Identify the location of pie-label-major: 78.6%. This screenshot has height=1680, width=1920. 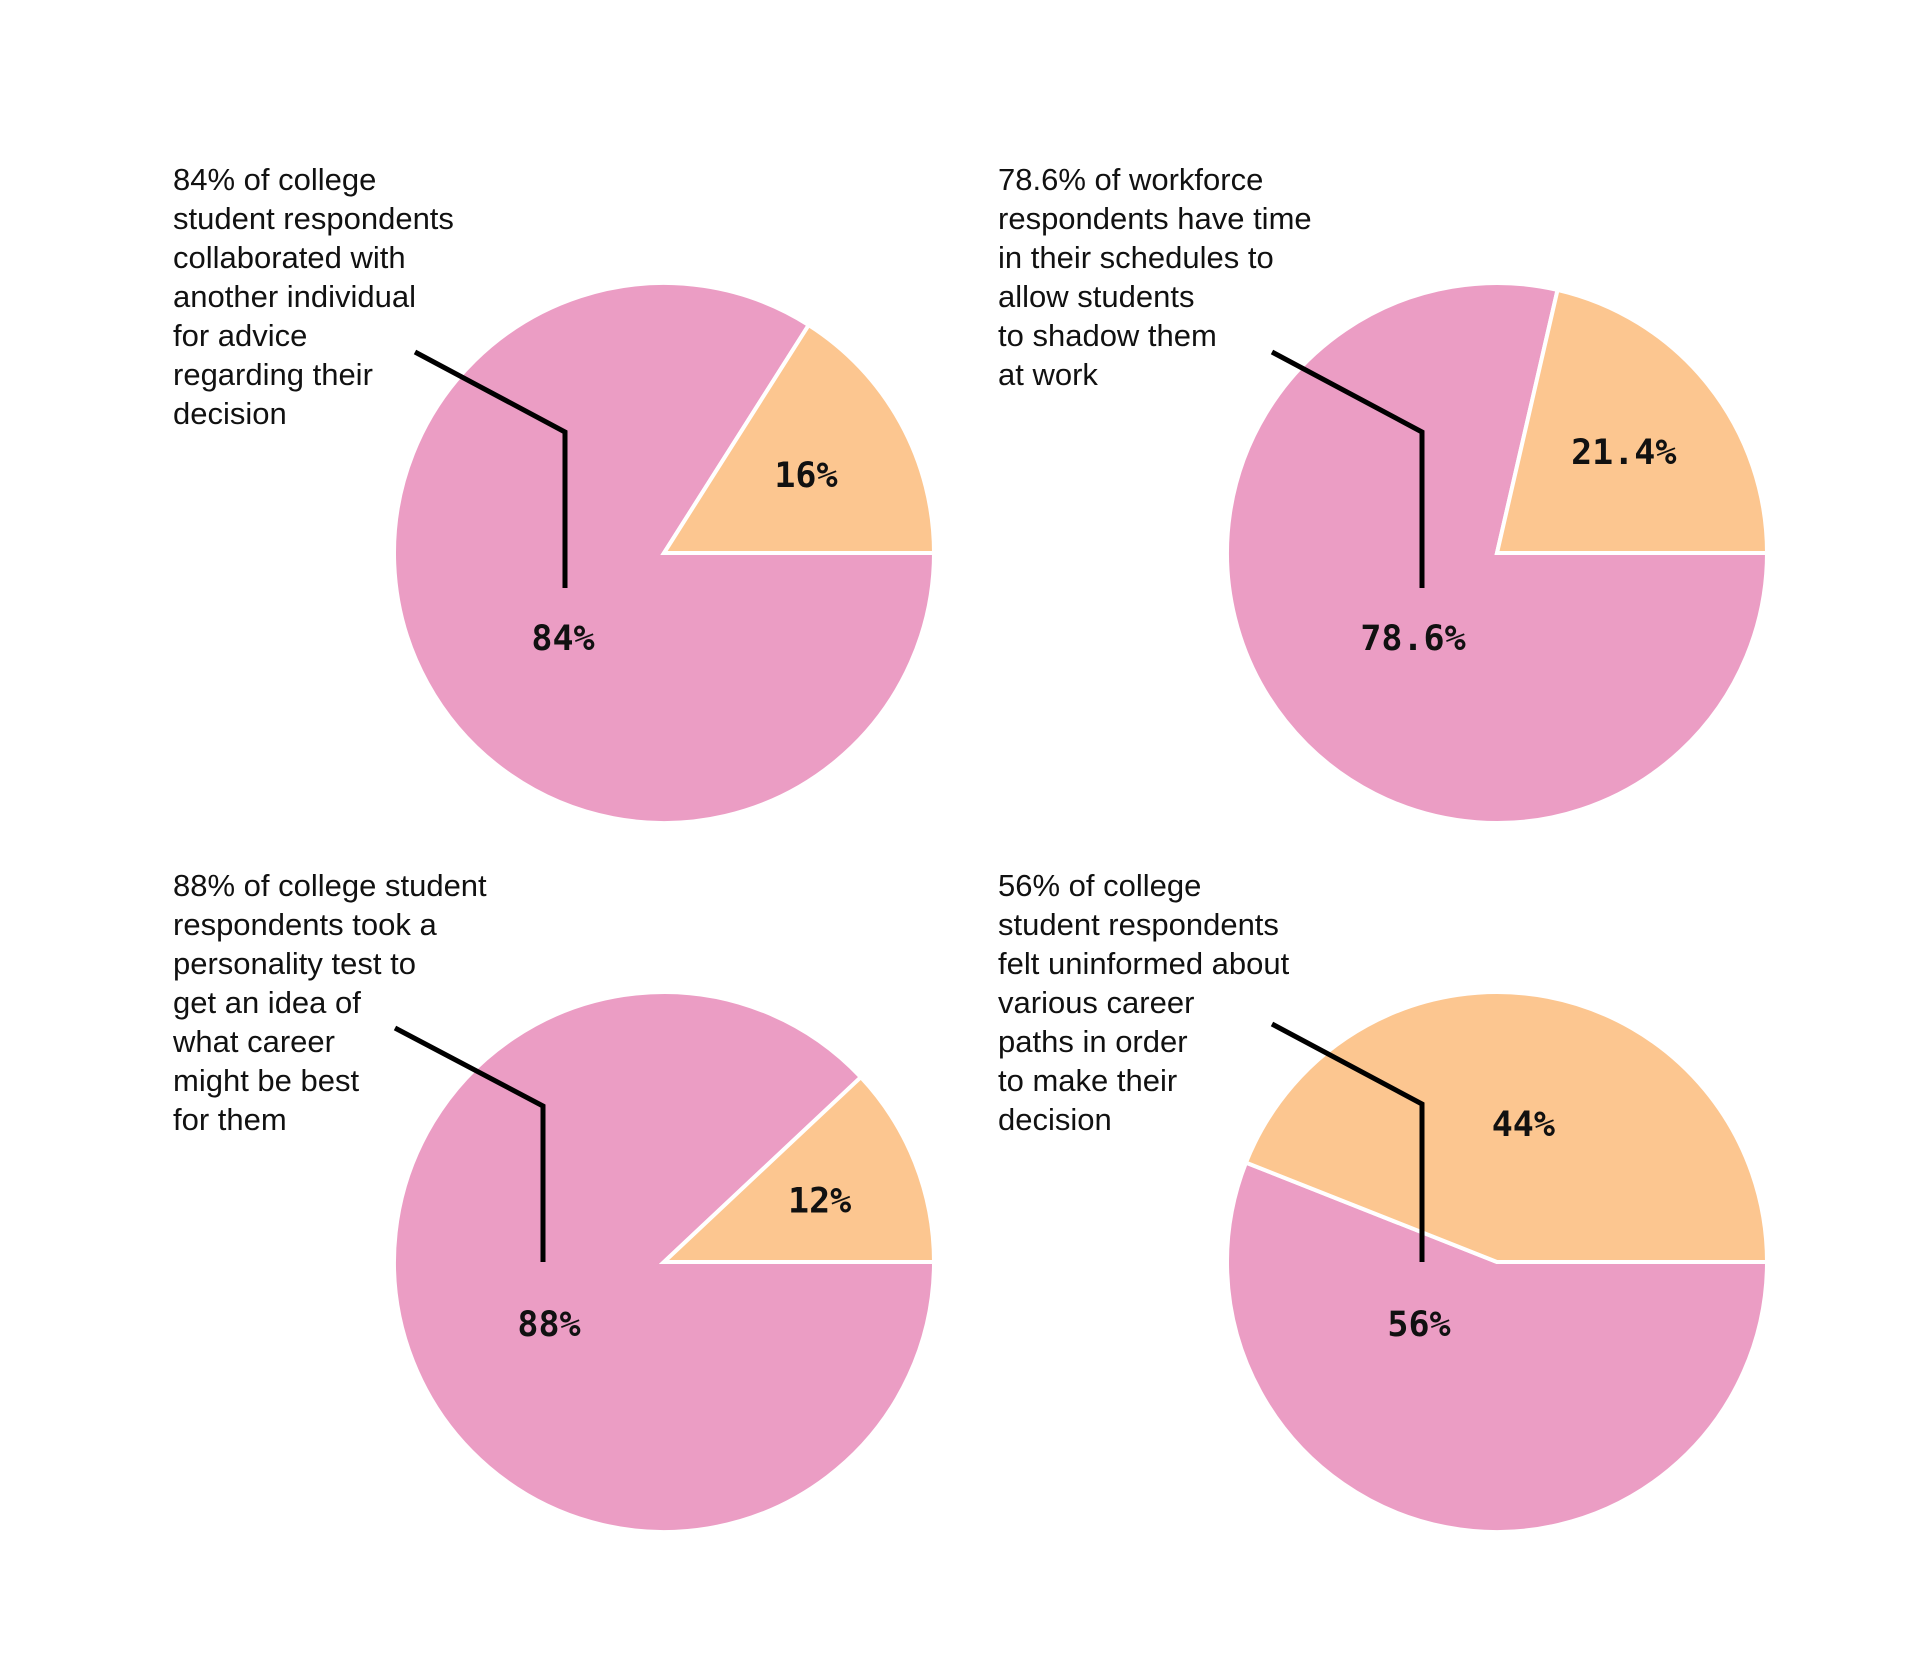
(1412, 639).